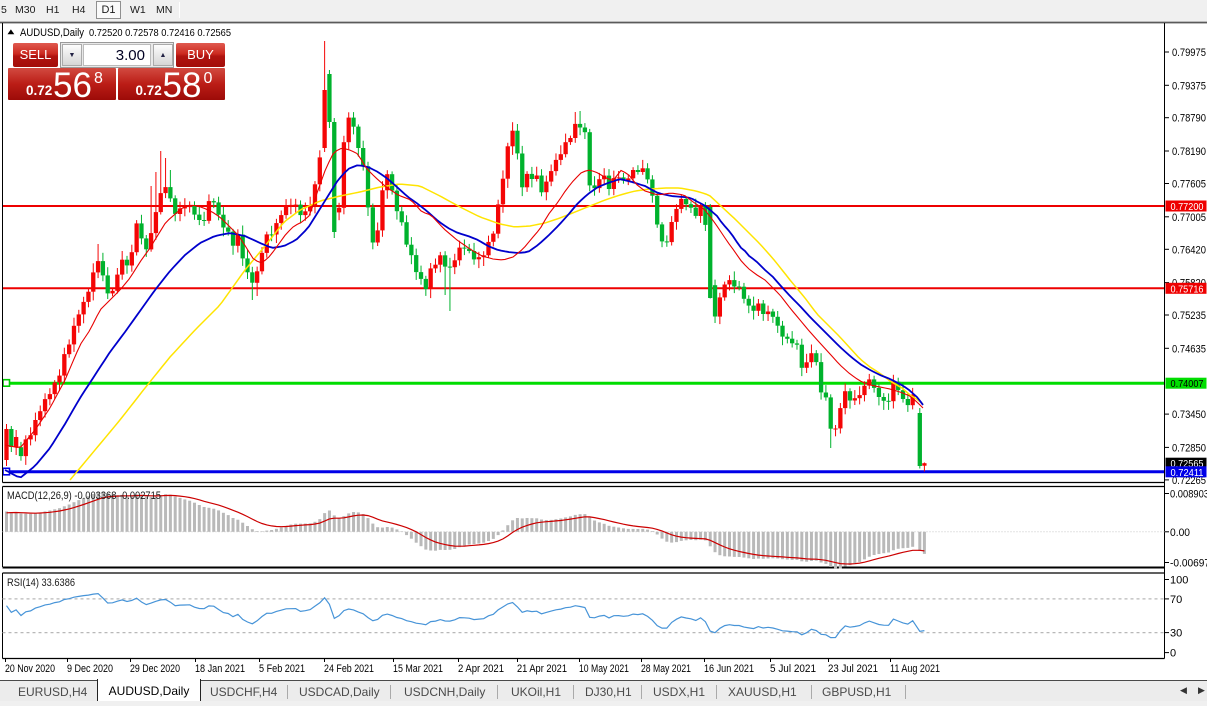  I want to click on svg-text:0.72520 0.72578 0.72416 0.7256: 0.72520 0.72578 0.72416 0.72565, so click(160, 33).